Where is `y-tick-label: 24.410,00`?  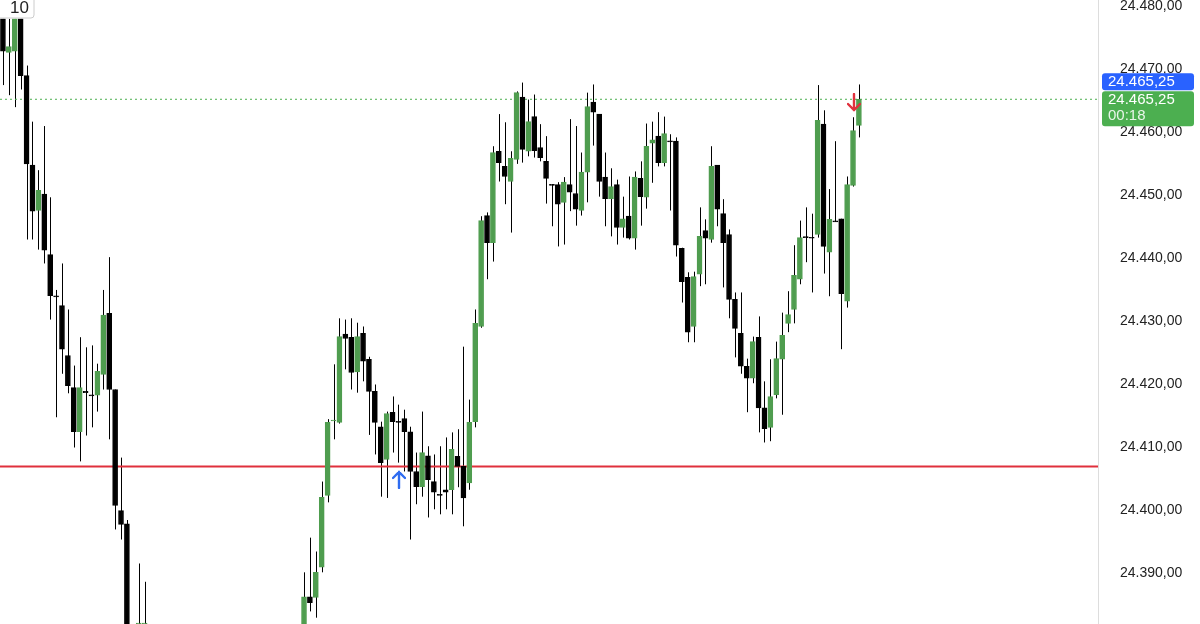 y-tick-label: 24.410,00 is located at coordinates (1151, 446).